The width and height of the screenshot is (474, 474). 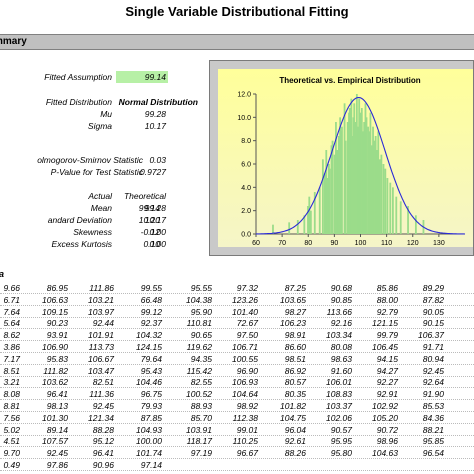 I want to click on table-cell: 90.23, so click(x=57, y=323).